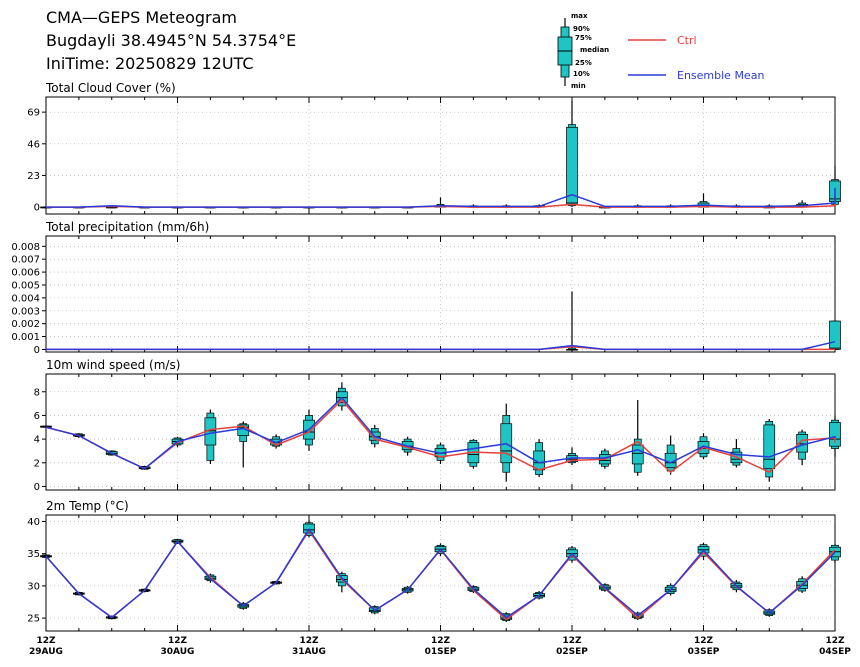  What do you see at coordinates (25, 285) in the screenshot?
I see `y-tick-label: 0.005` at bounding box center [25, 285].